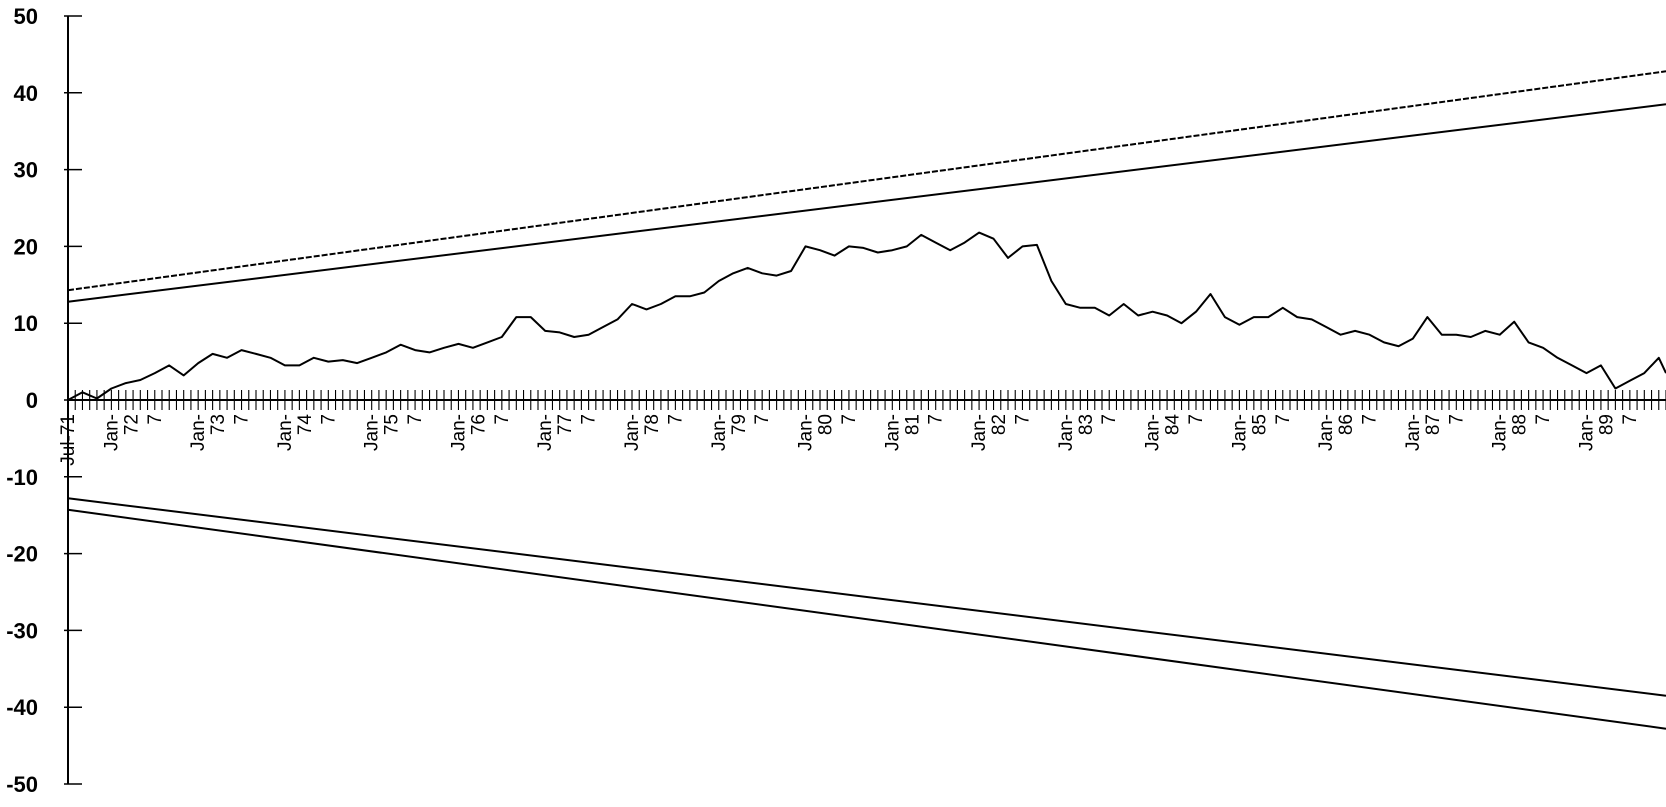 The width and height of the screenshot is (1666, 807). What do you see at coordinates (1433, 424) in the screenshot?
I see `x-tick-label-year: 87` at bounding box center [1433, 424].